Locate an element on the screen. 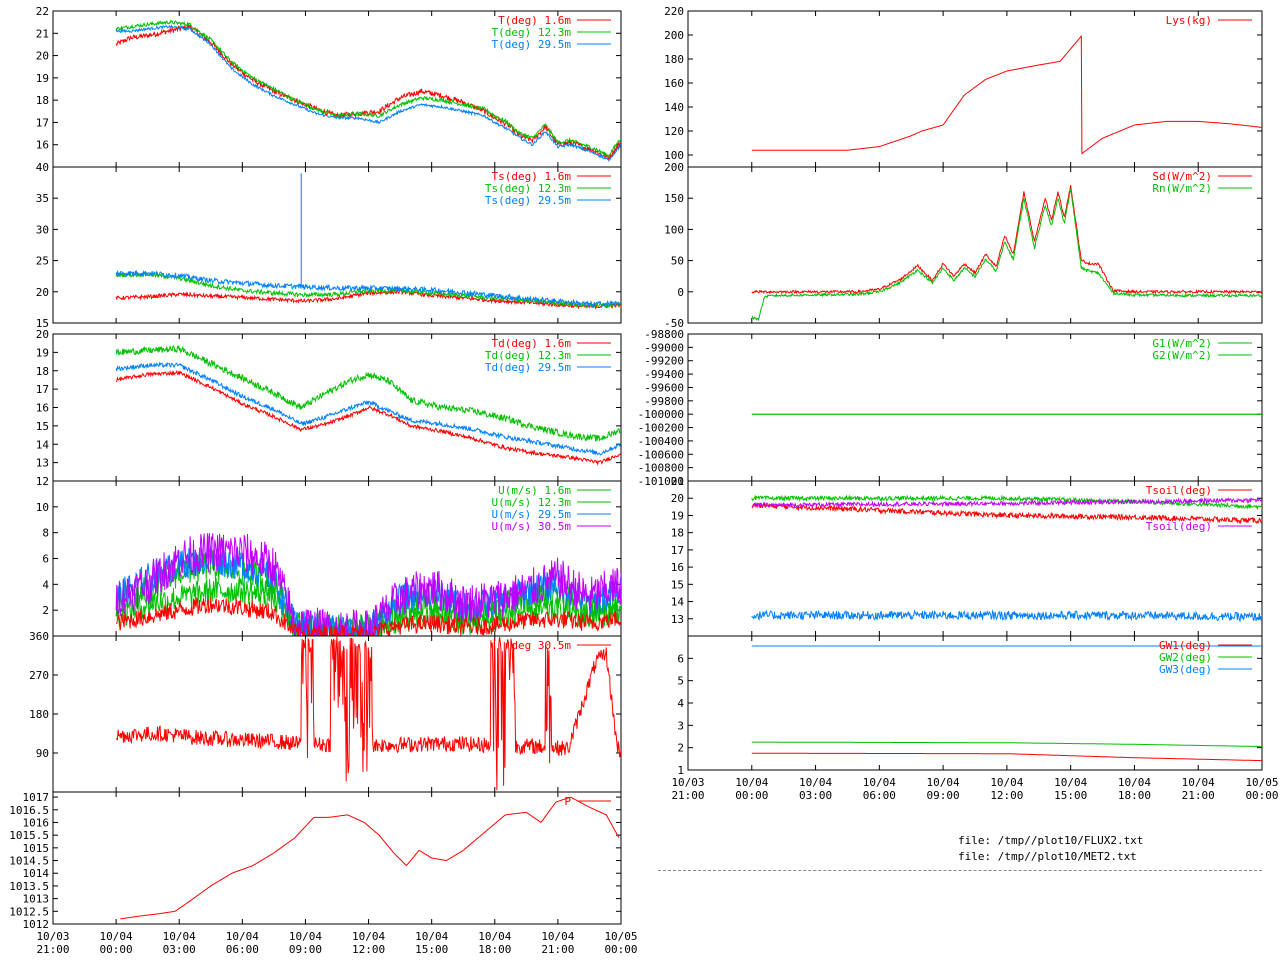 The image size is (1280, 960). legend-label: U(m/s) 29.5m is located at coordinates (532, 514).